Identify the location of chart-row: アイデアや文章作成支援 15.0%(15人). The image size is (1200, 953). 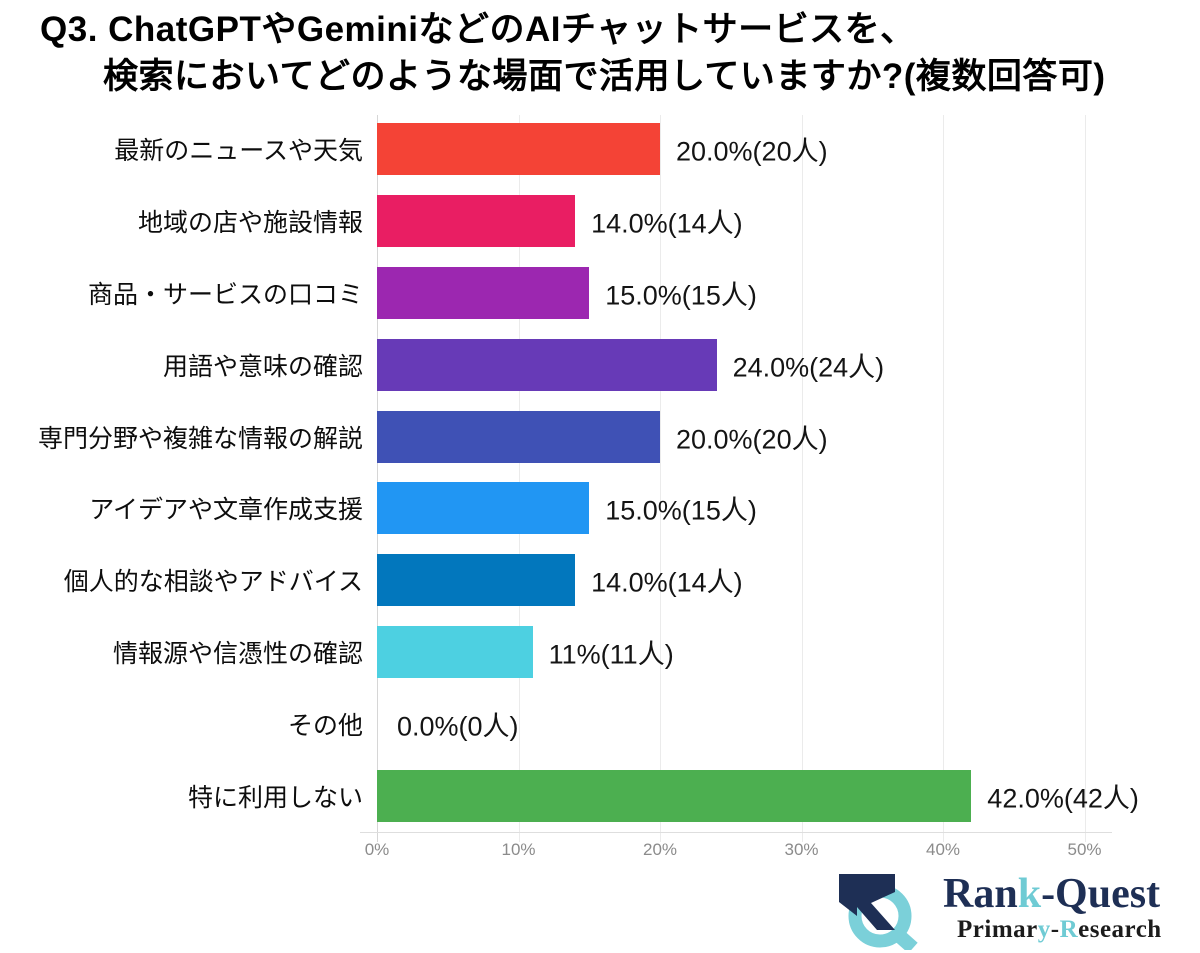
(600, 508).